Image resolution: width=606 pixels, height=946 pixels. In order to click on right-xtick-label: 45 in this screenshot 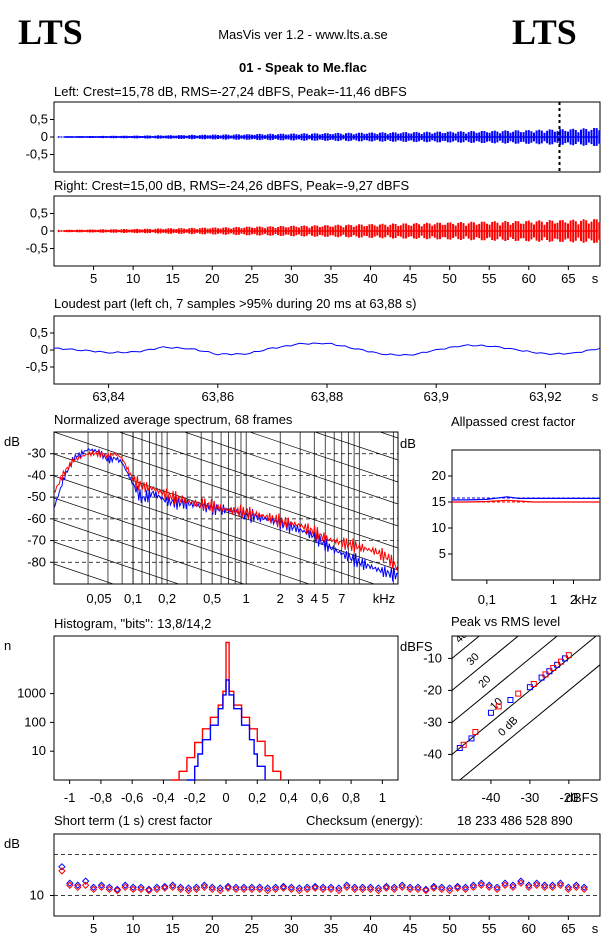, I will do `click(410, 278)`.